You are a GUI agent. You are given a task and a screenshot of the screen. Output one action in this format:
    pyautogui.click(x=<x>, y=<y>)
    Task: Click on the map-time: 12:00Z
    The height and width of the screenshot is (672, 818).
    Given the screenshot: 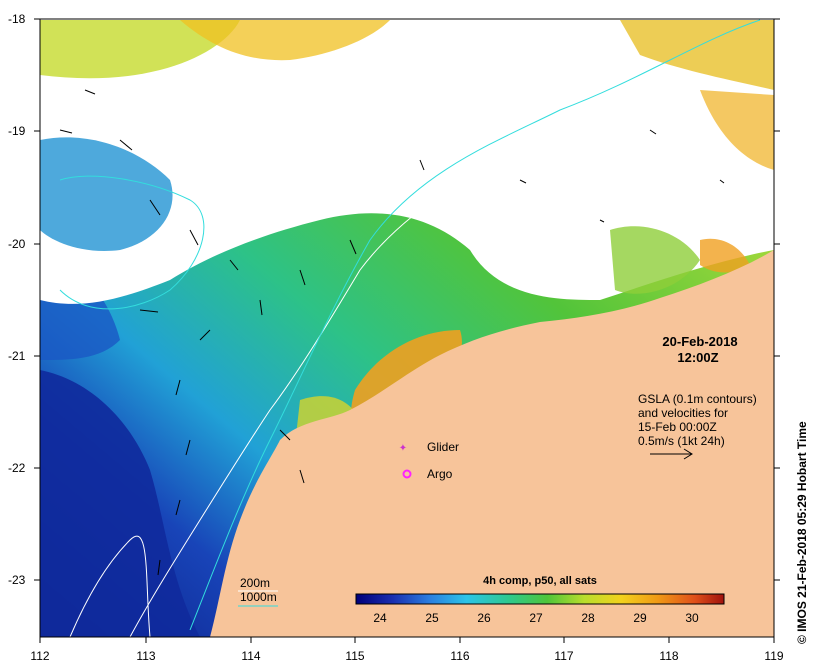 What is the action you would take?
    pyautogui.click(x=697, y=357)
    